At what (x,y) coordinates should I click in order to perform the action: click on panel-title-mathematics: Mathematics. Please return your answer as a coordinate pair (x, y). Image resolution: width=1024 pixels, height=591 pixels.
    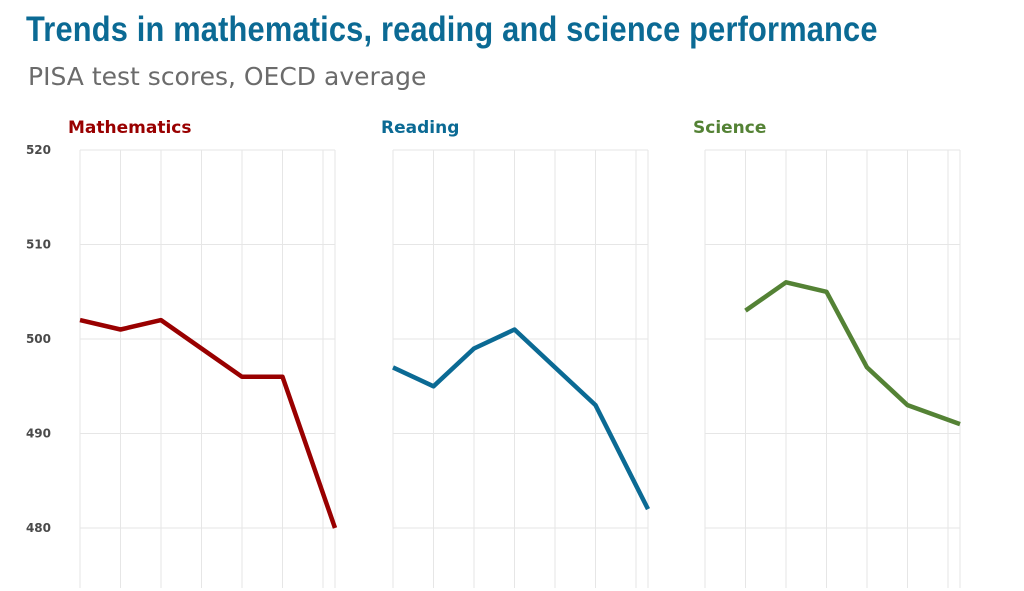
    Looking at the image, I should click on (129, 128).